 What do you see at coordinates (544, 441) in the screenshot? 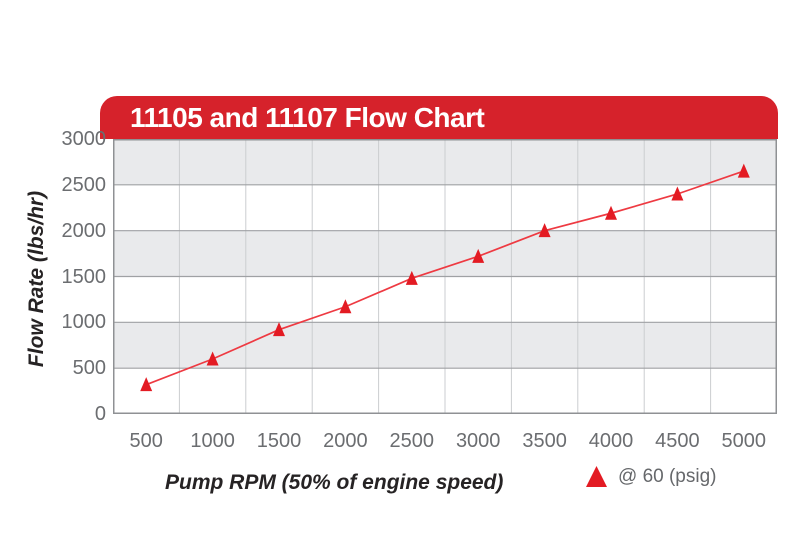
I see `x-tick-label: 3500` at bounding box center [544, 441].